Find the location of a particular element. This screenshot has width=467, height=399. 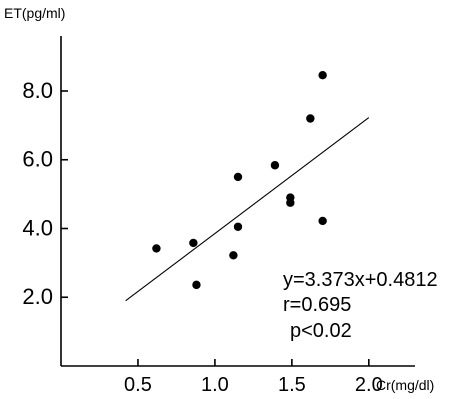

x-tick-label: 1.0 is located at coordinates (215, 385).